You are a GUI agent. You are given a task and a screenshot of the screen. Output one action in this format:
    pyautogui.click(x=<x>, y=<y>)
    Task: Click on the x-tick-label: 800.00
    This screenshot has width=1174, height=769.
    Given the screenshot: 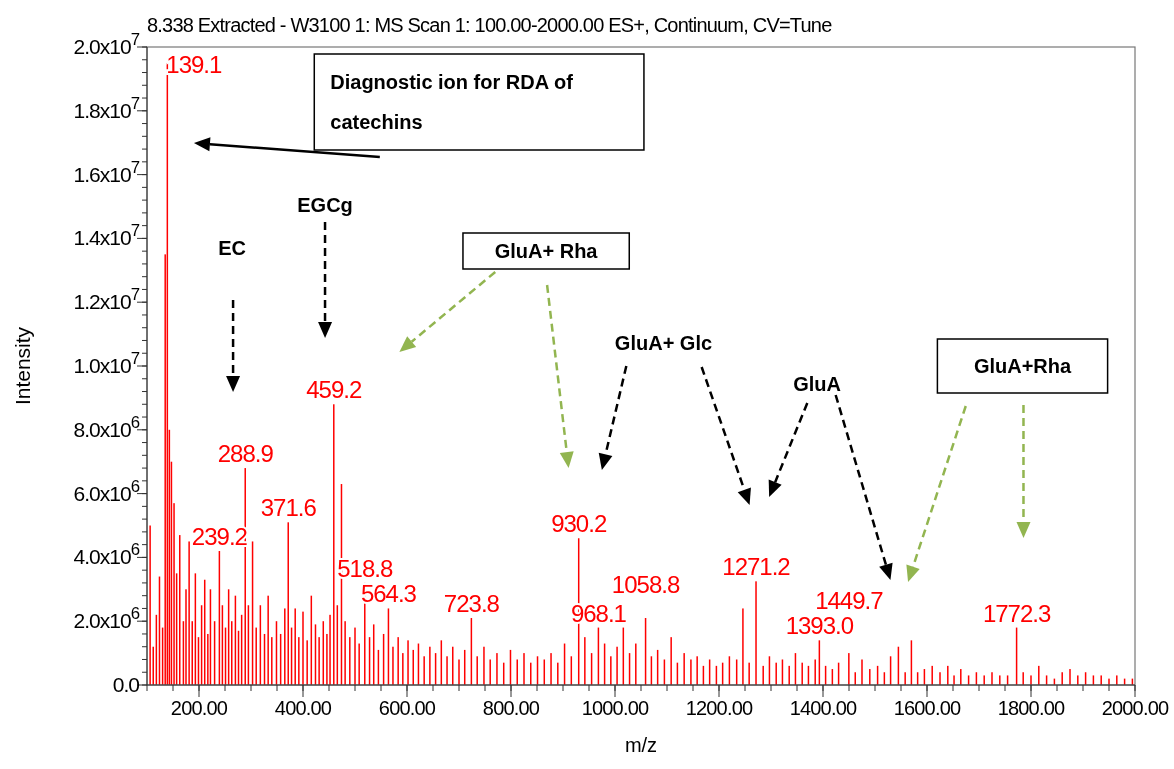 What is the action you would take?
    pyautogui.click(x=511, y=708)
    